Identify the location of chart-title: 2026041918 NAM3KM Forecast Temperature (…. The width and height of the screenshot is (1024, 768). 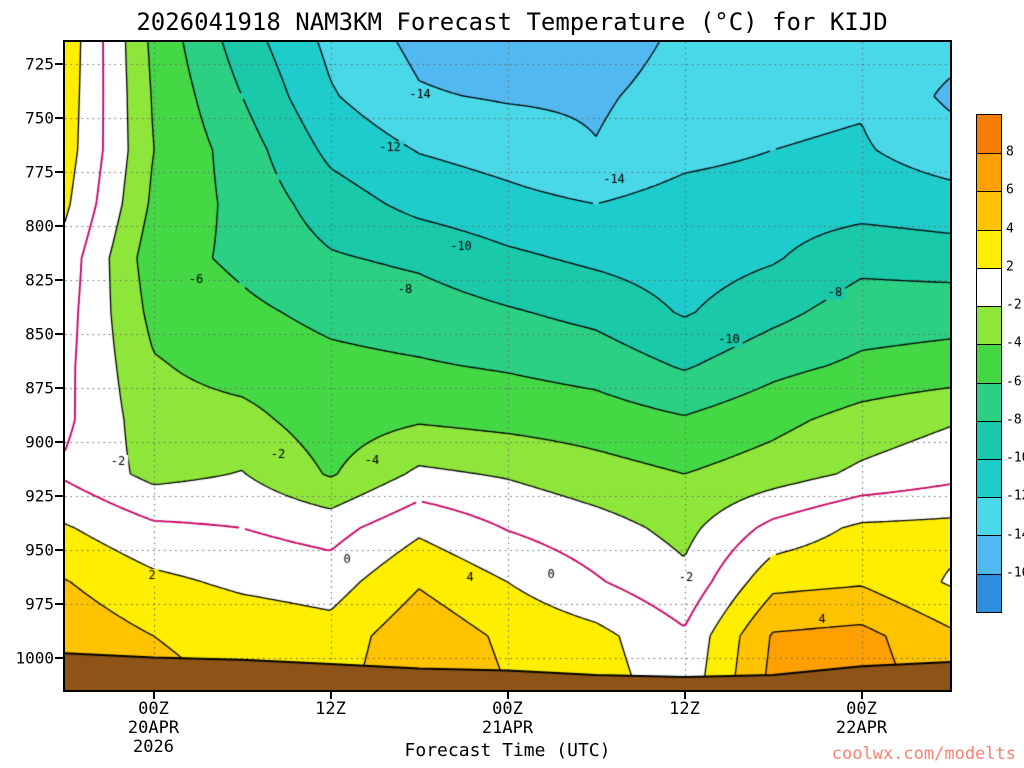
(512, 22).